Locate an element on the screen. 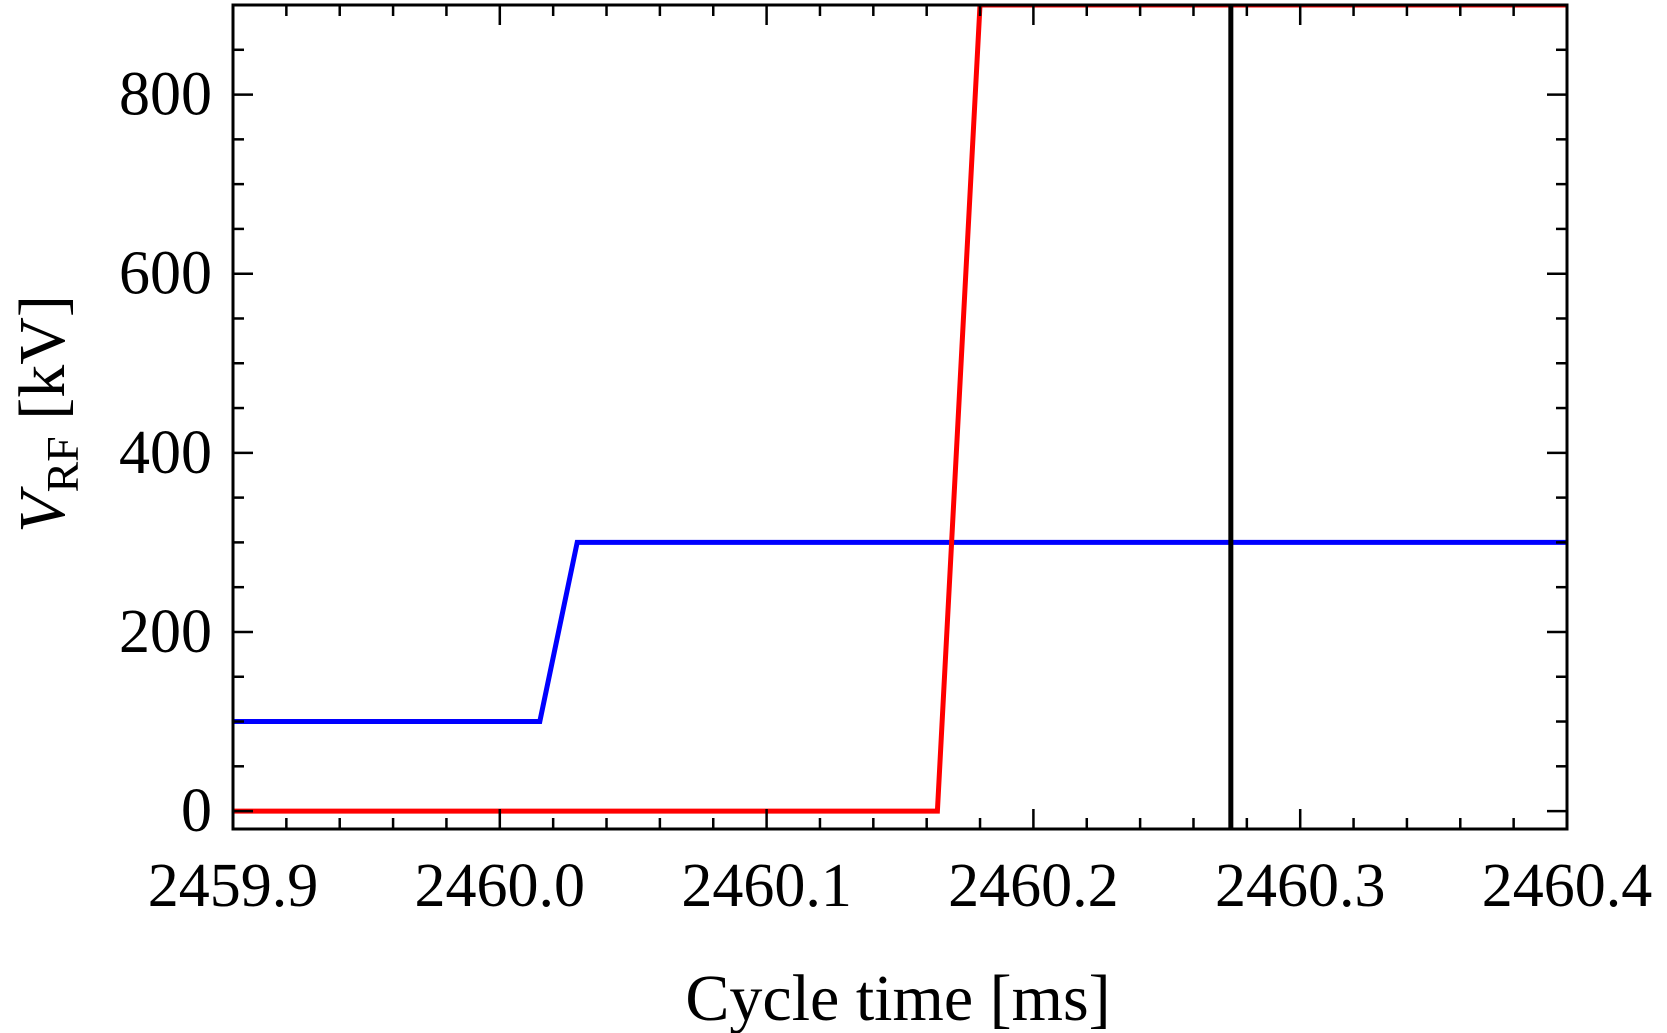 The height and width of the screenshot is (1033, 1667). y-tick-label: 400 is located at coordinates (165, 453).